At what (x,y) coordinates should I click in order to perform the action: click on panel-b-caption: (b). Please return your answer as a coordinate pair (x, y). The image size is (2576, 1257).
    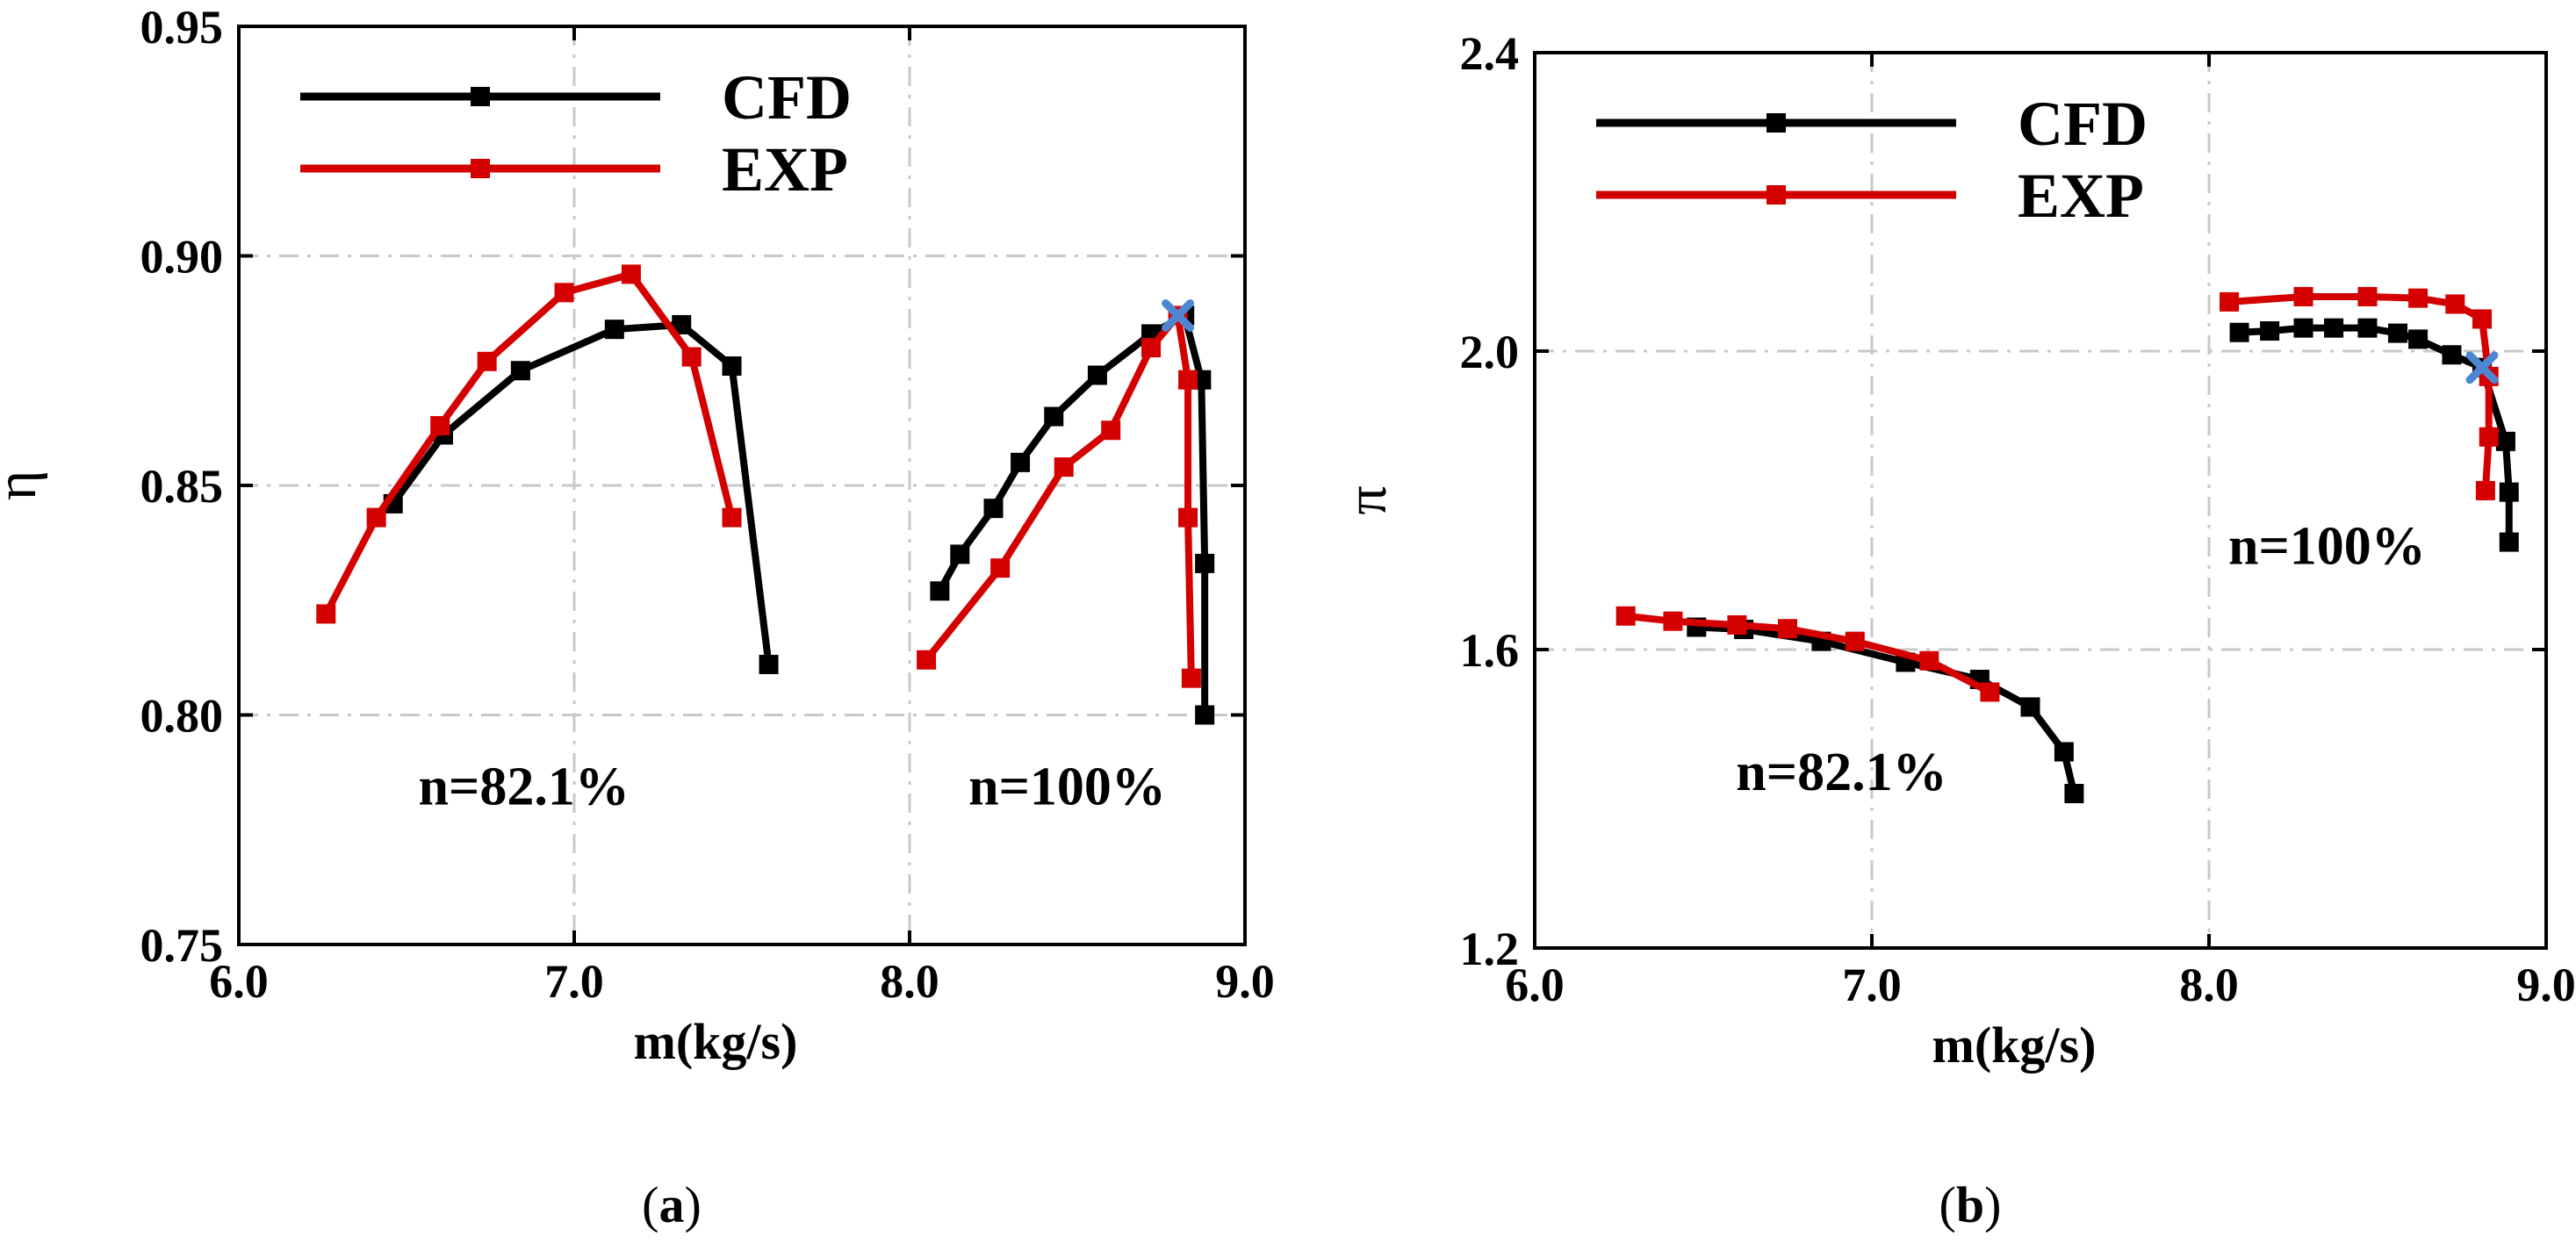
    Looking at the image, I should click on (1970, 1204).